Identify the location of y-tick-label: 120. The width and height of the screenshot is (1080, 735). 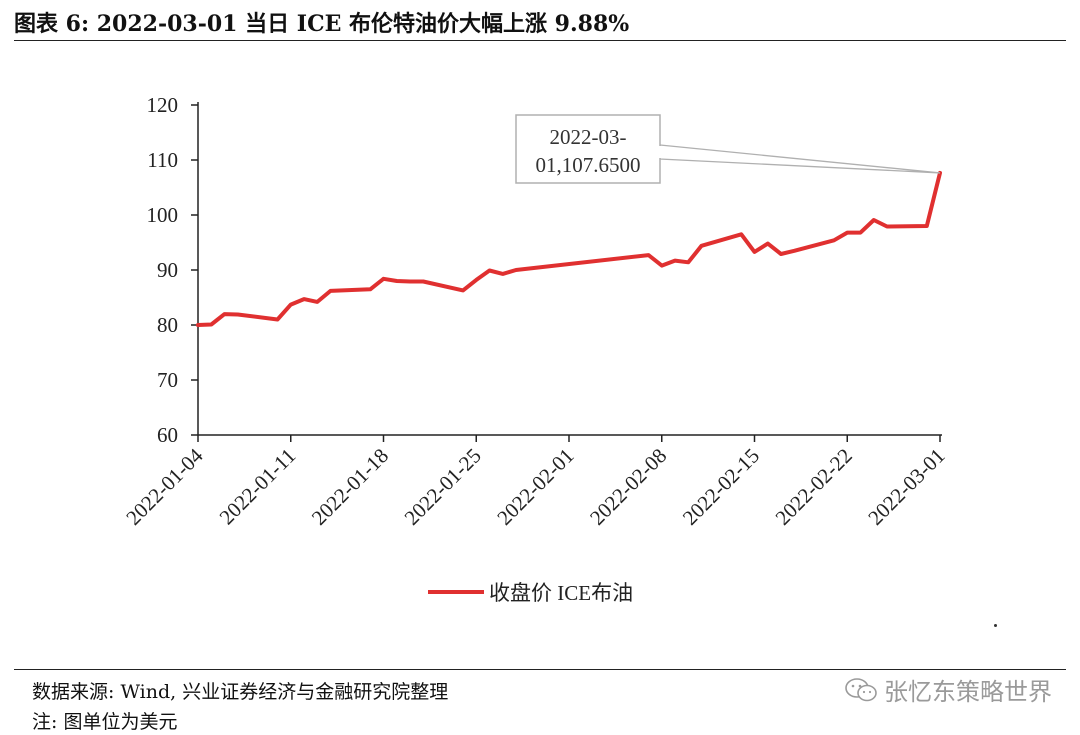
(163, 105).